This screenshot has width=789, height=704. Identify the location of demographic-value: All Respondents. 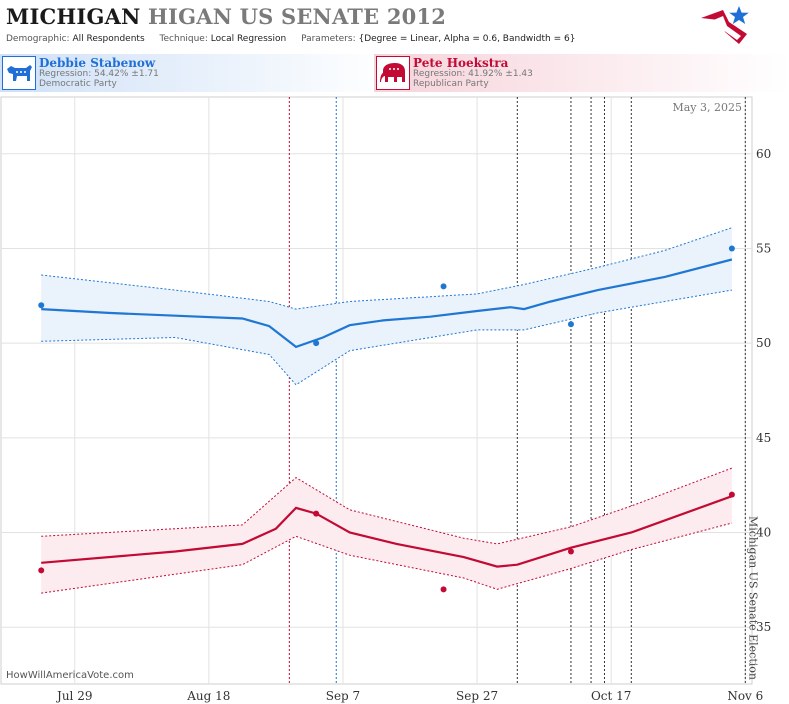
(108, 39).